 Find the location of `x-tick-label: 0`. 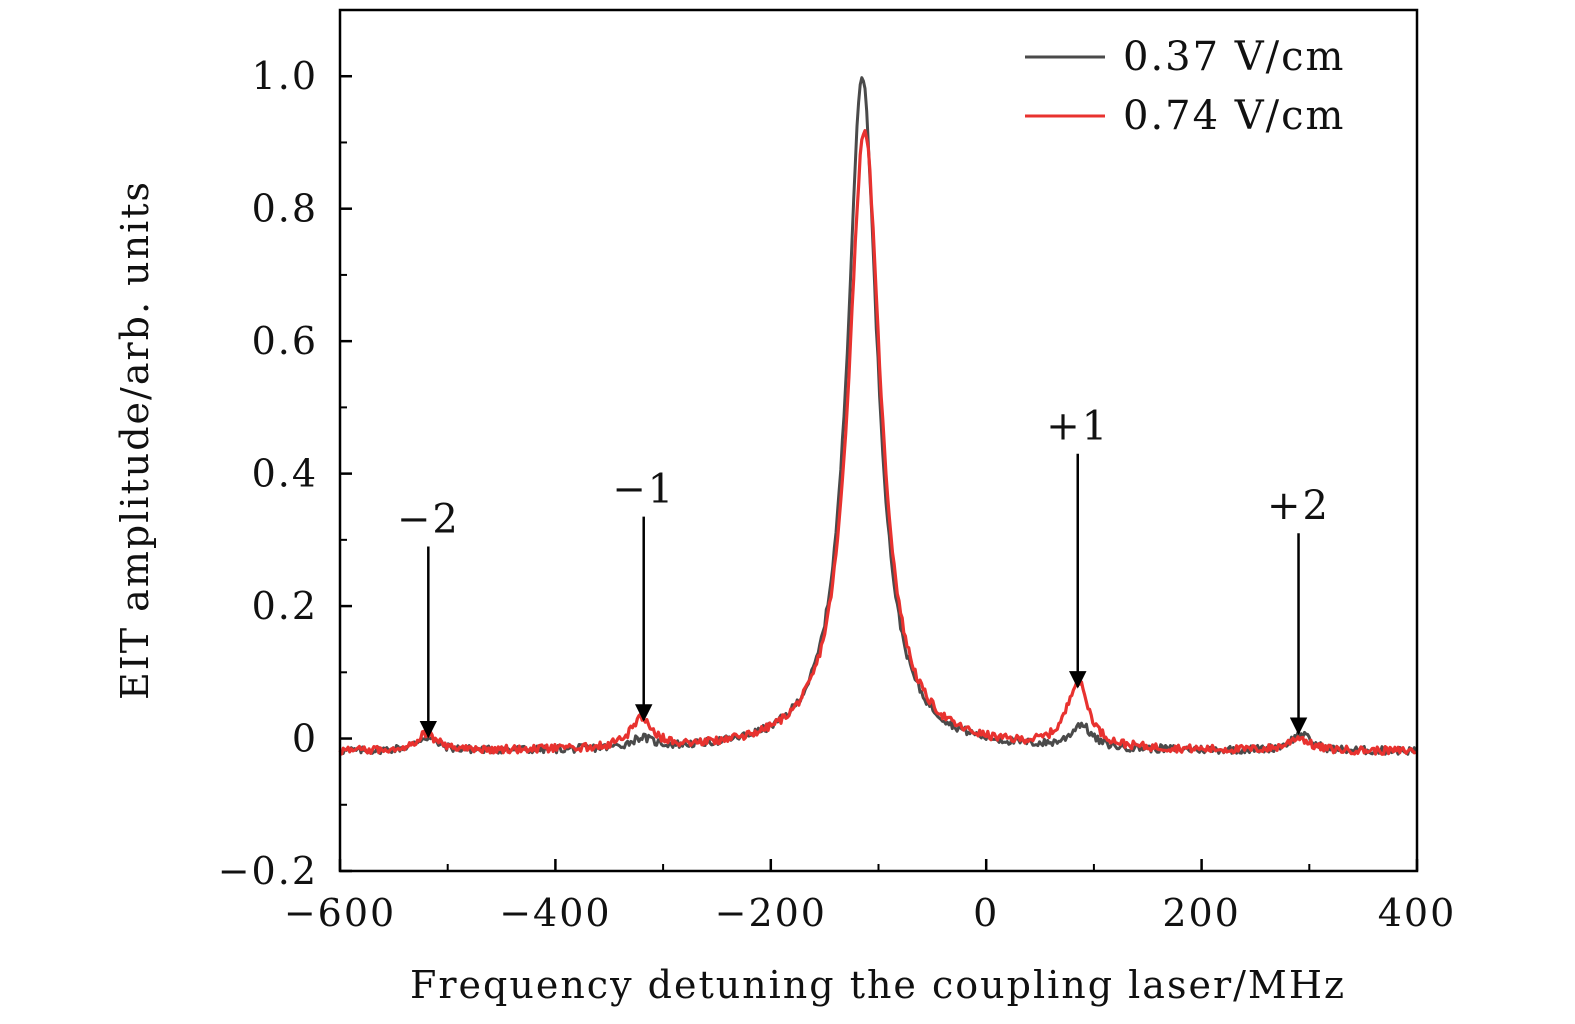

x-tick-label: 0 is located at coordinates (986, 913).